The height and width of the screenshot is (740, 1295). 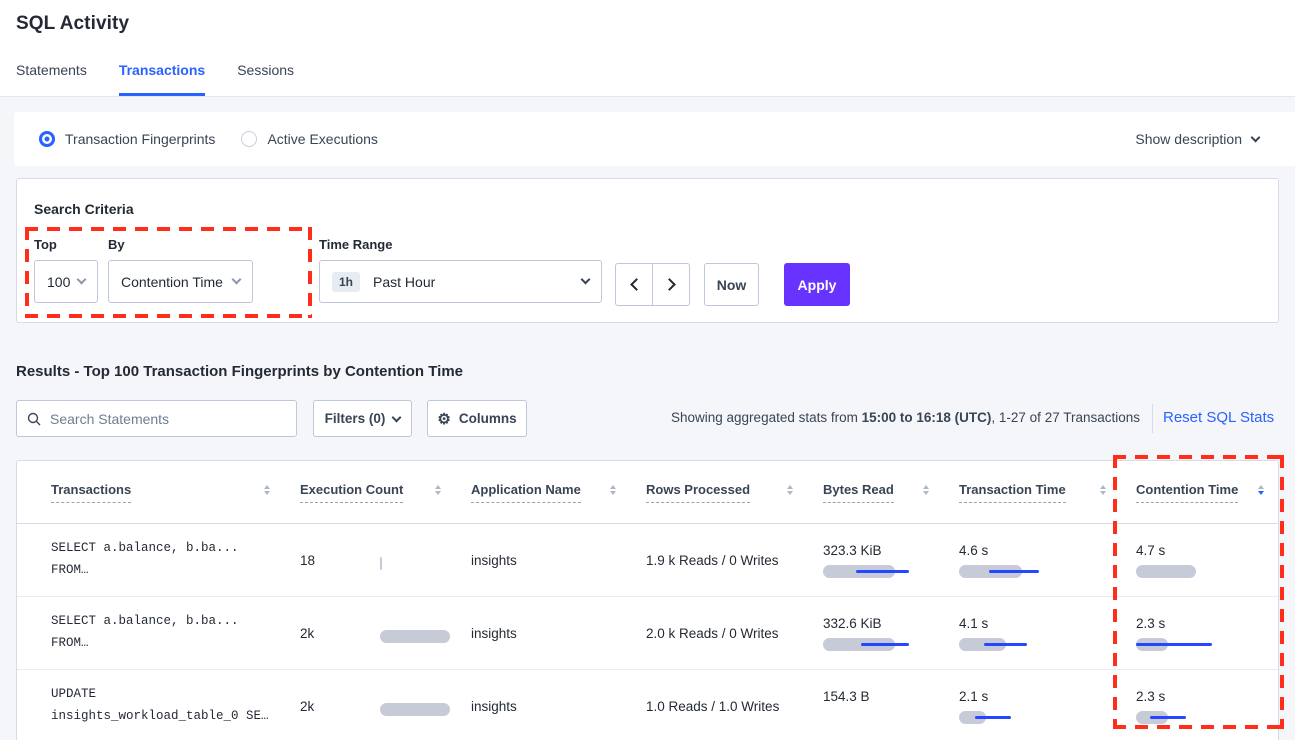 What do you see at coordinates (718, 492) in the screenshot?
I see `header-rows-processed: Rows Processed` at bounding box center [718, 492].